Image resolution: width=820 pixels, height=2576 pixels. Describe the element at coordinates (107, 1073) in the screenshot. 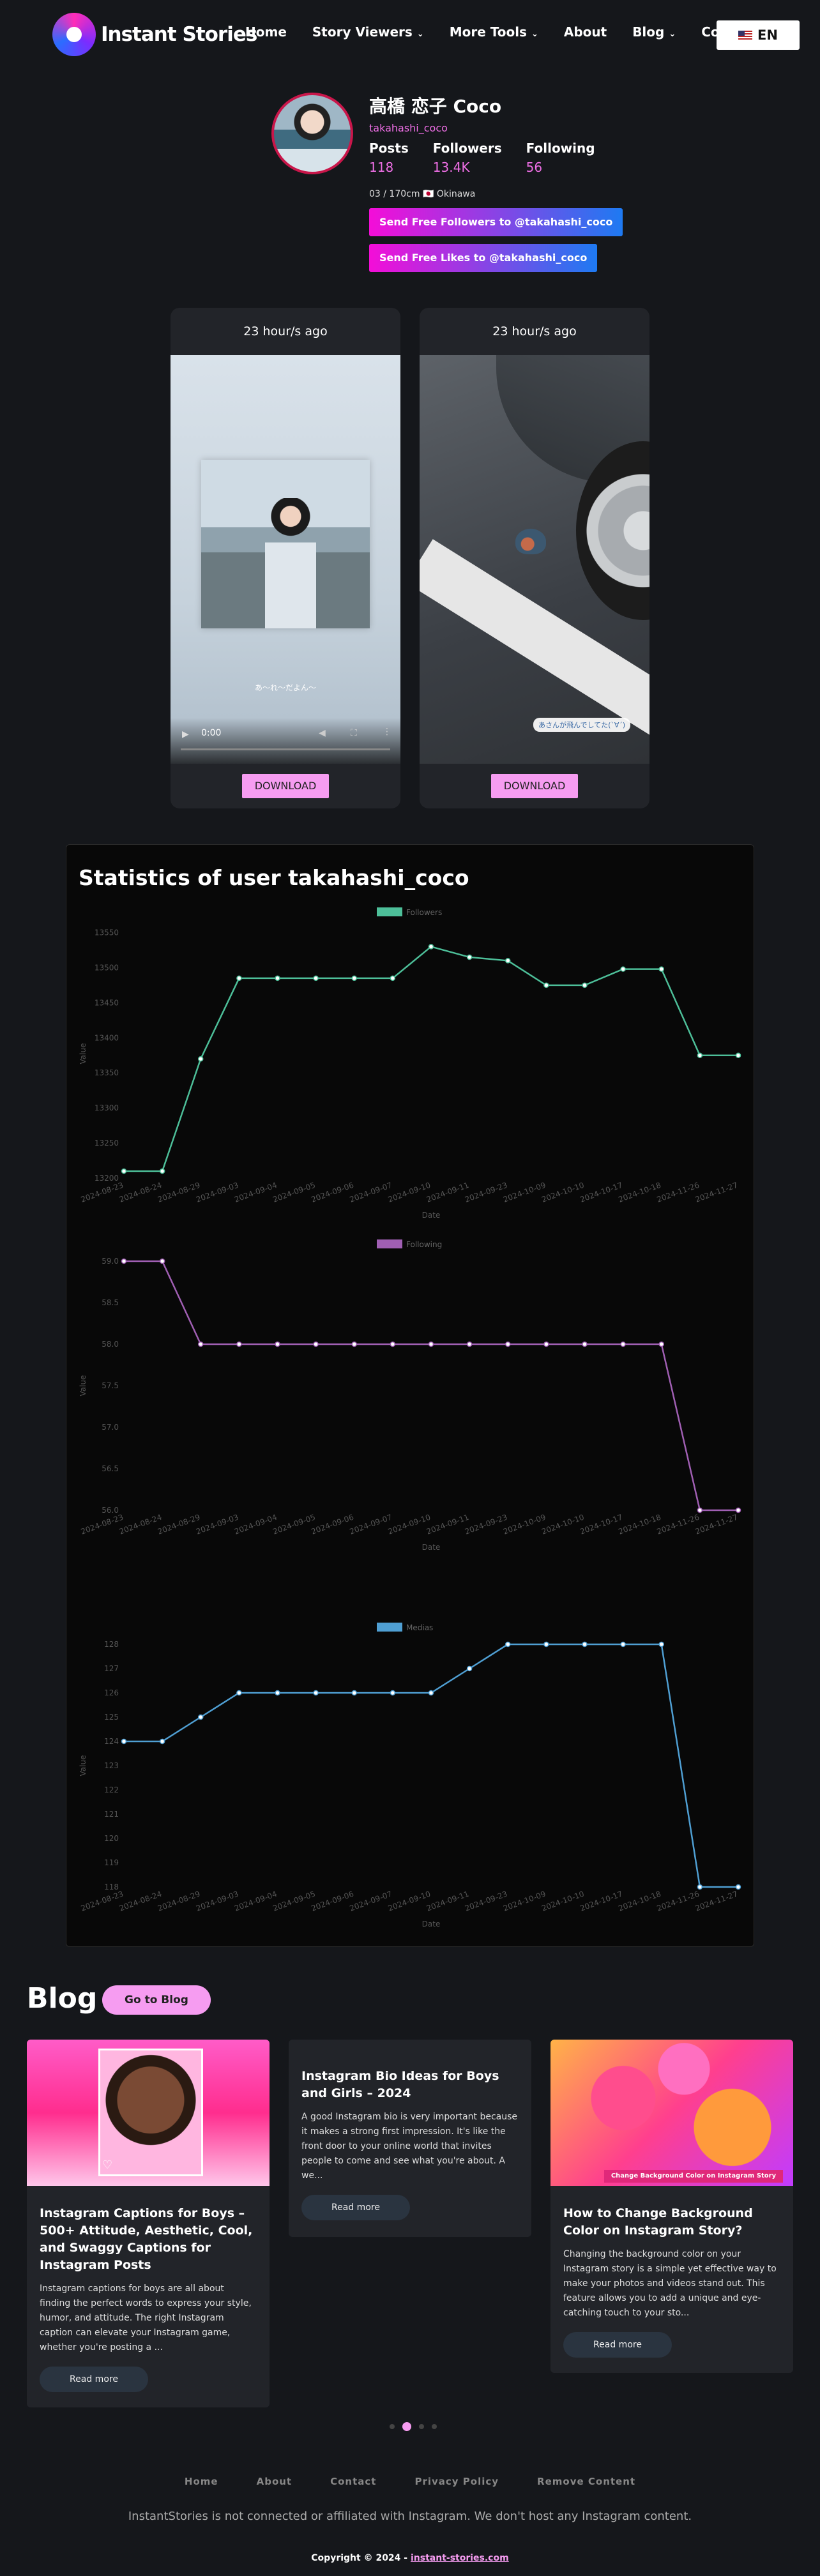

I see `y-tick-label: 13350` at that location.